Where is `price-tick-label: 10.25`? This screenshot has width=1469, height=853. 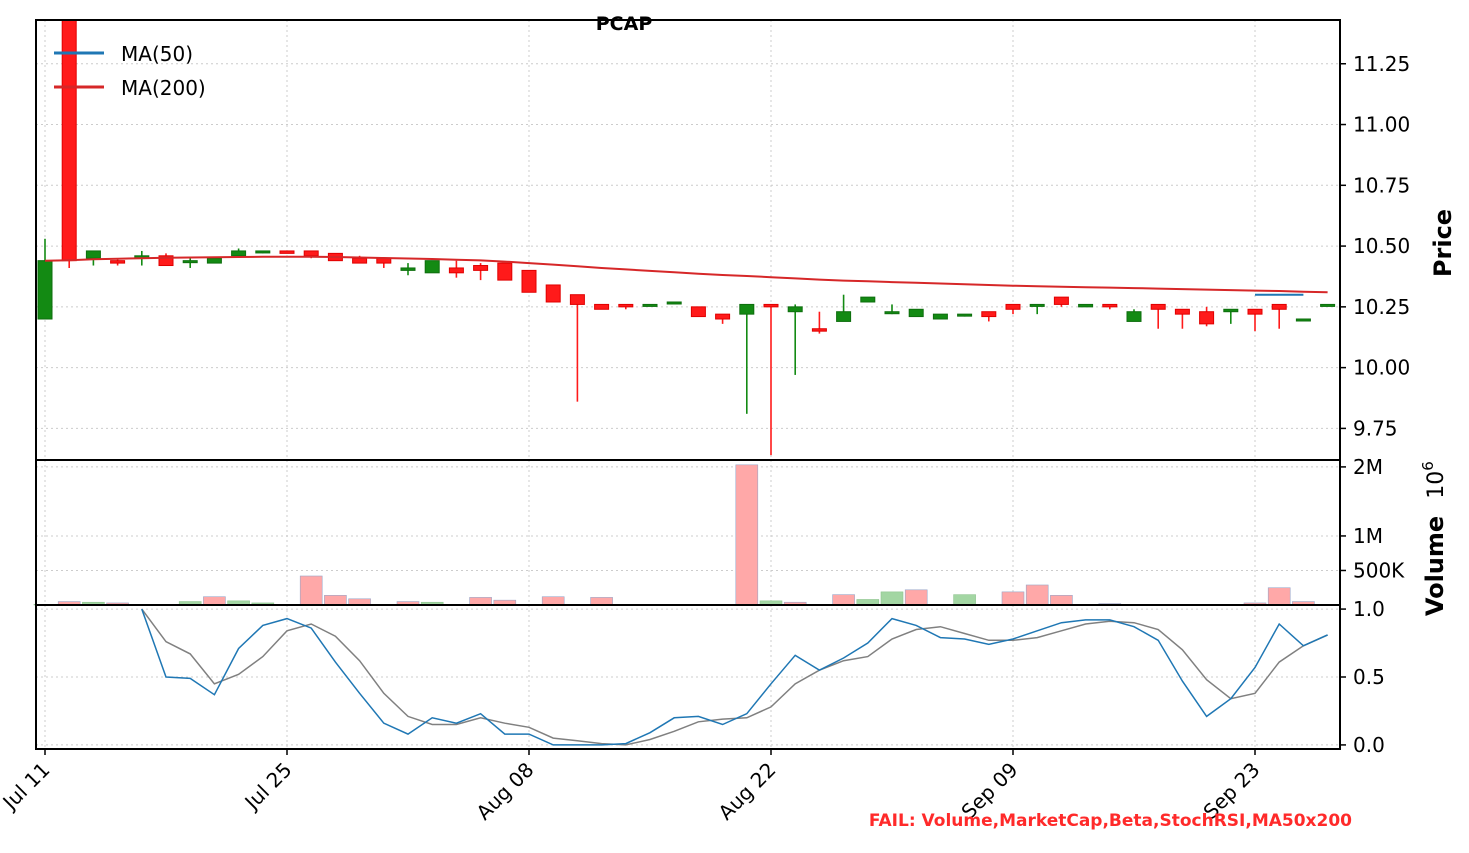 price-tick-label: 10.25 is located at coordinates (1381, 307).